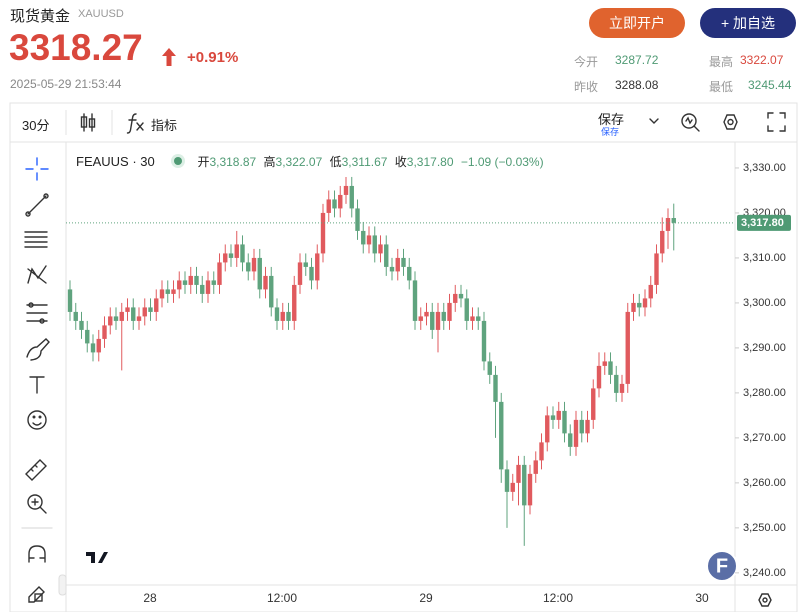 Image resolution: width=805 pixels, height=612 pixels. What do you see at coordinates (764, 393) in the screenshot?
I see `y-tick-label: 3,280.00` at bounding box center [764, 393].